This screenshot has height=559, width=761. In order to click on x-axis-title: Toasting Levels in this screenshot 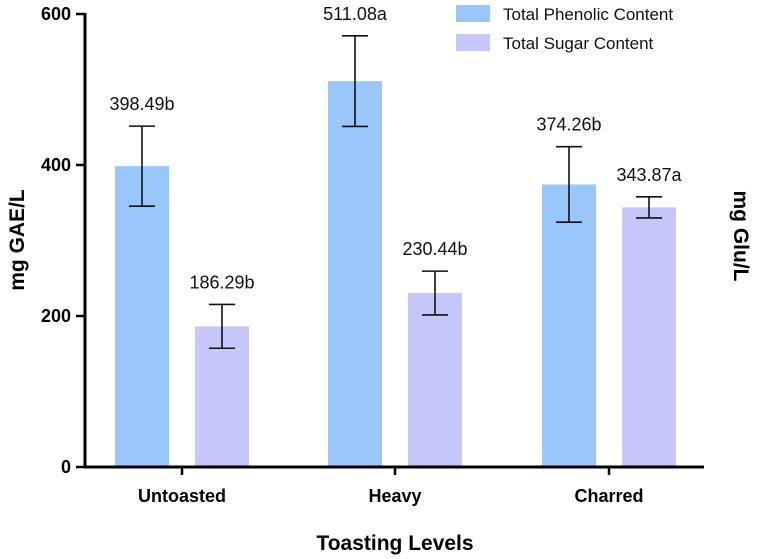, I will do `click(394, 543)`.